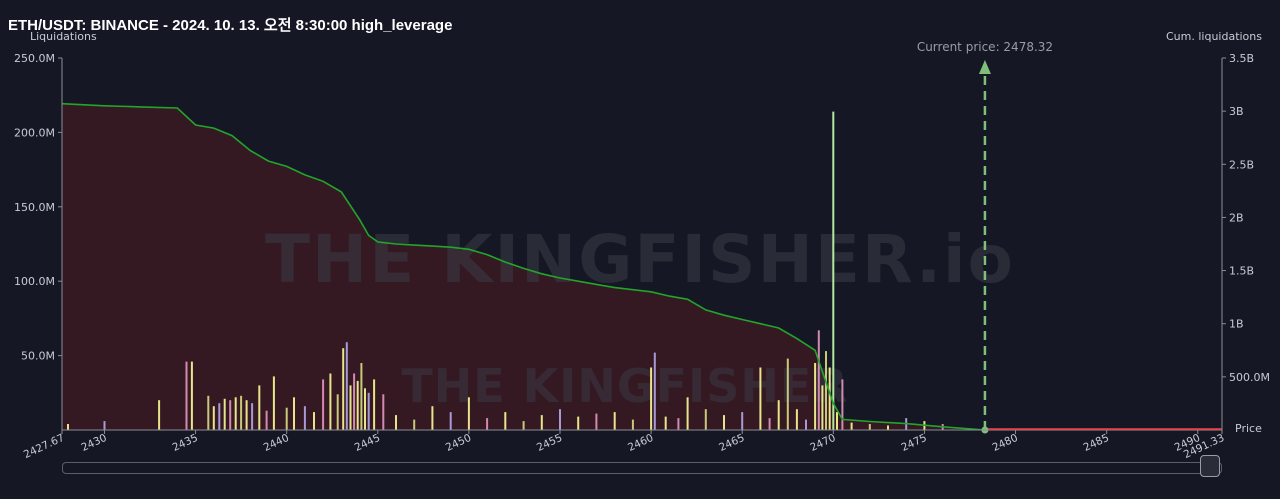  What do you see at coordinates (985, 47) in the screenshot?
I see `current-price-label: Current price: 2478.32` at bounding box center [985, 47].